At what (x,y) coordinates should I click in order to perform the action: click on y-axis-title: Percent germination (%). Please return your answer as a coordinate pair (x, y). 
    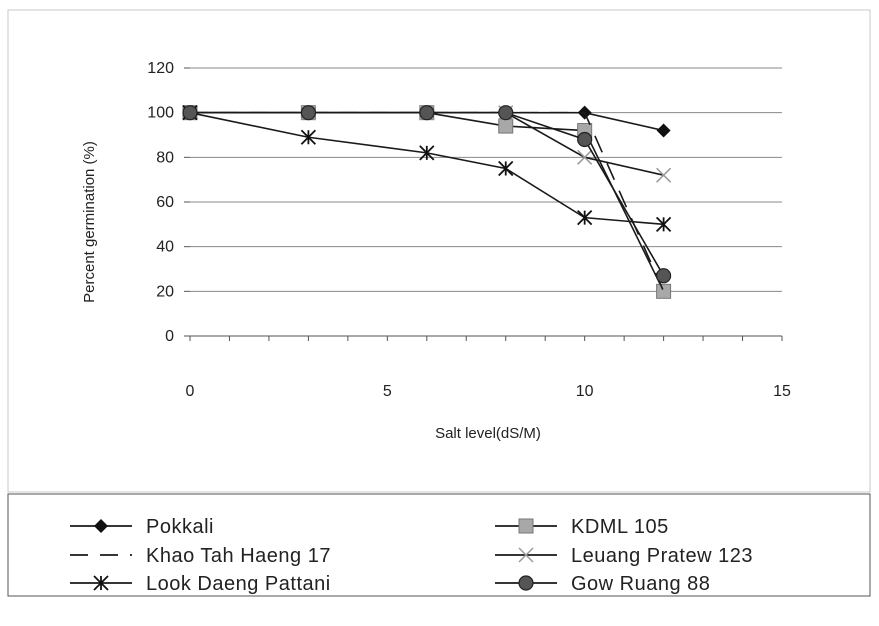
    Looking at the image, I should click on (89, 222).